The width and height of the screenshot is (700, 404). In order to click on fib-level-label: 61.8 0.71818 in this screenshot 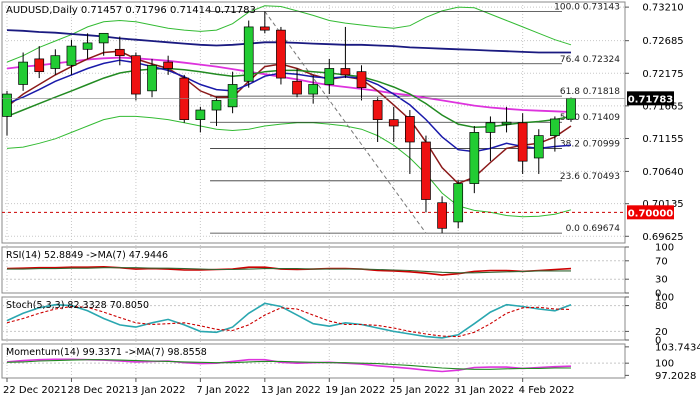, I will do `click(590, 92)`.